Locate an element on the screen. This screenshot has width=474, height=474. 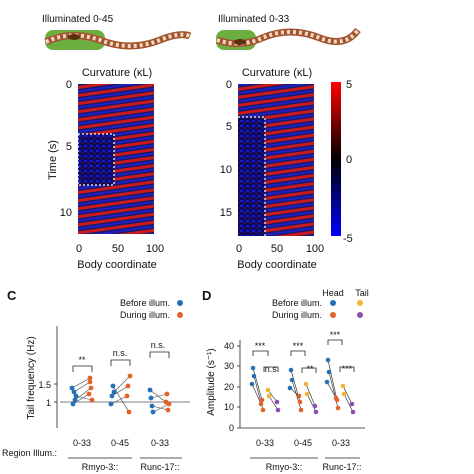
kymo-left-ytick: 10 is located at coordinates (66, 213).